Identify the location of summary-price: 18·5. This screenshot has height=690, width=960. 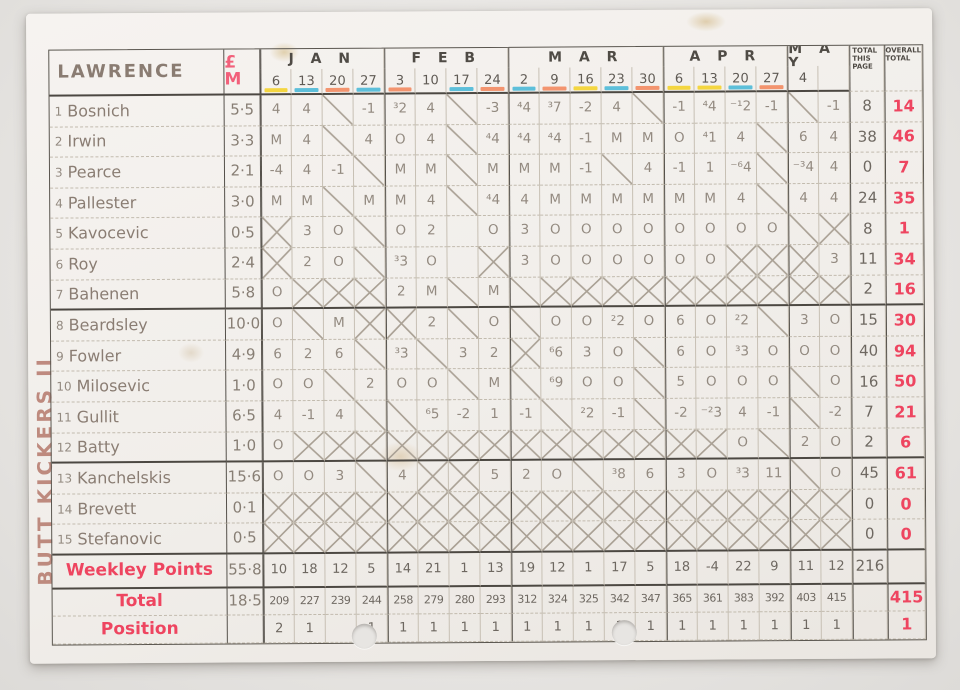
(245, 602).